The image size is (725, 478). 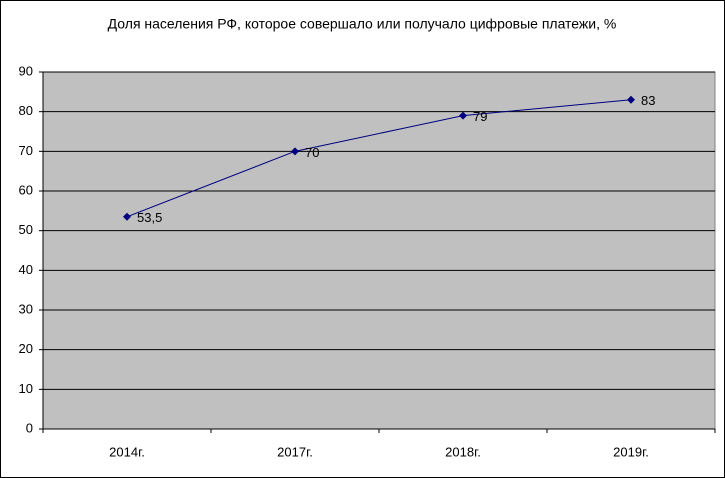 I want to click on y-tick-label: 60, so click(x=26, y=189).